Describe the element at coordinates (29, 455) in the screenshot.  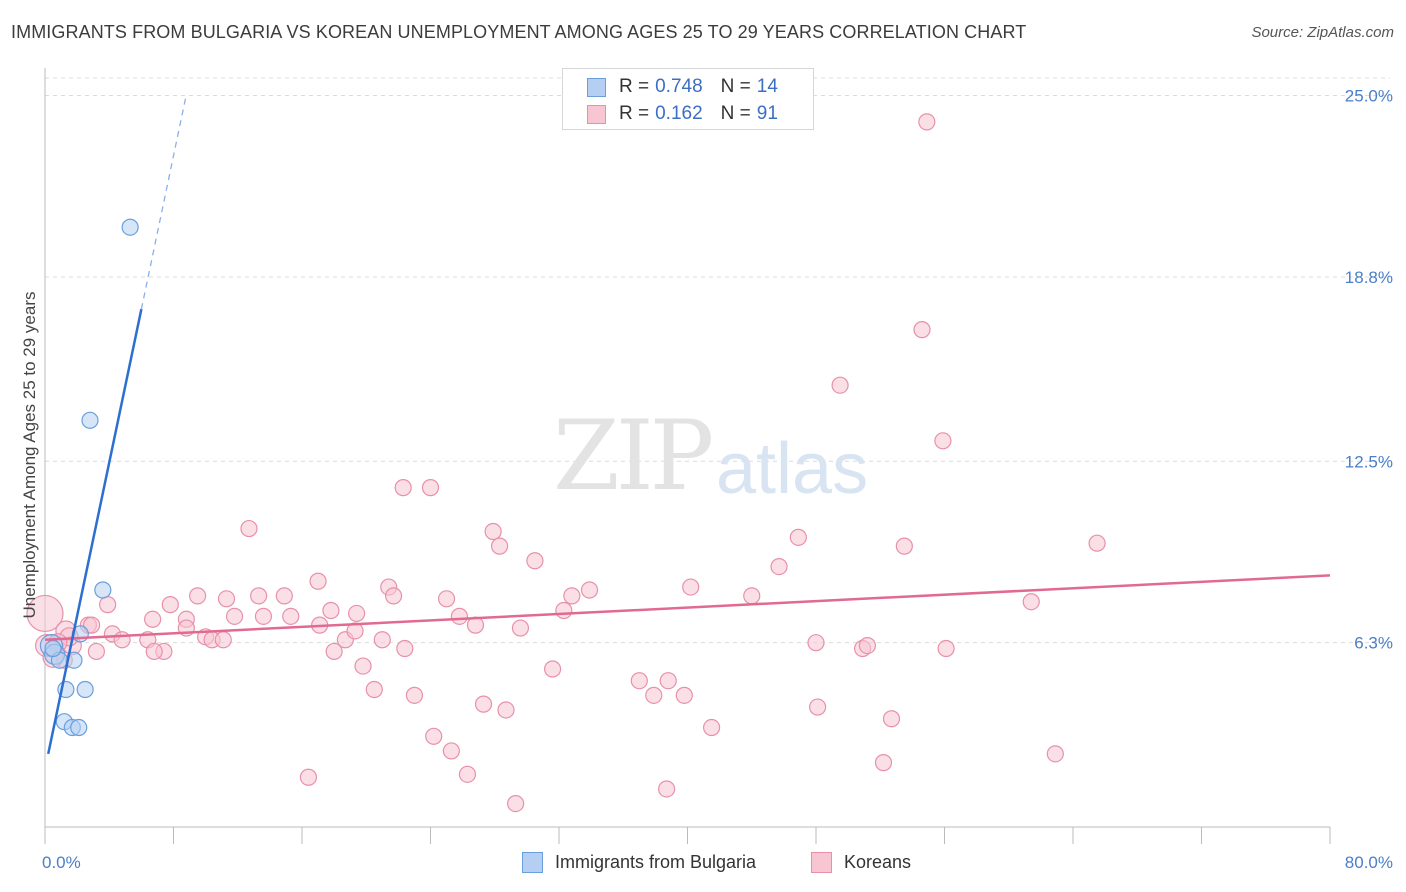
I see `y-axis-label: Unemployment Among Ages 25 to 29 years` at that location.